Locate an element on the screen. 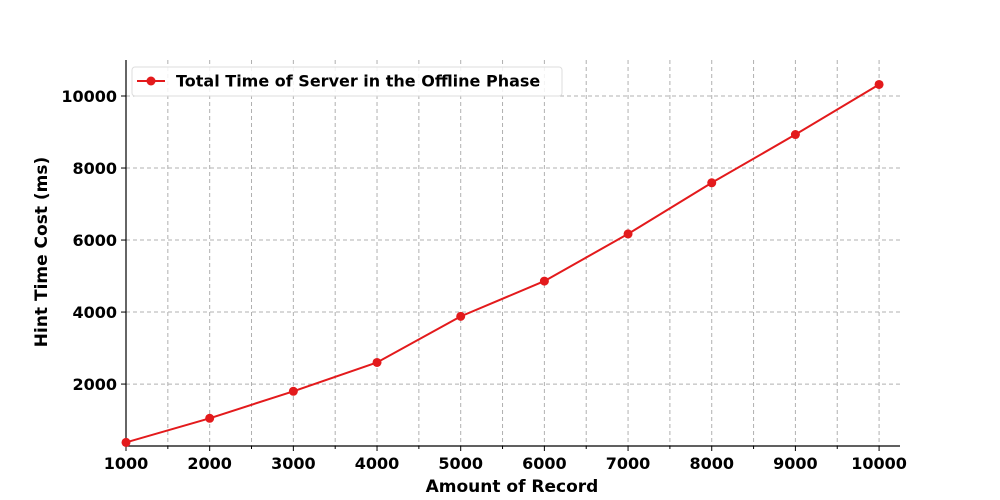 The width and height of the screenshot is (1000, 500). x-tick-label: 4000 is located at coordinates (377, 463).